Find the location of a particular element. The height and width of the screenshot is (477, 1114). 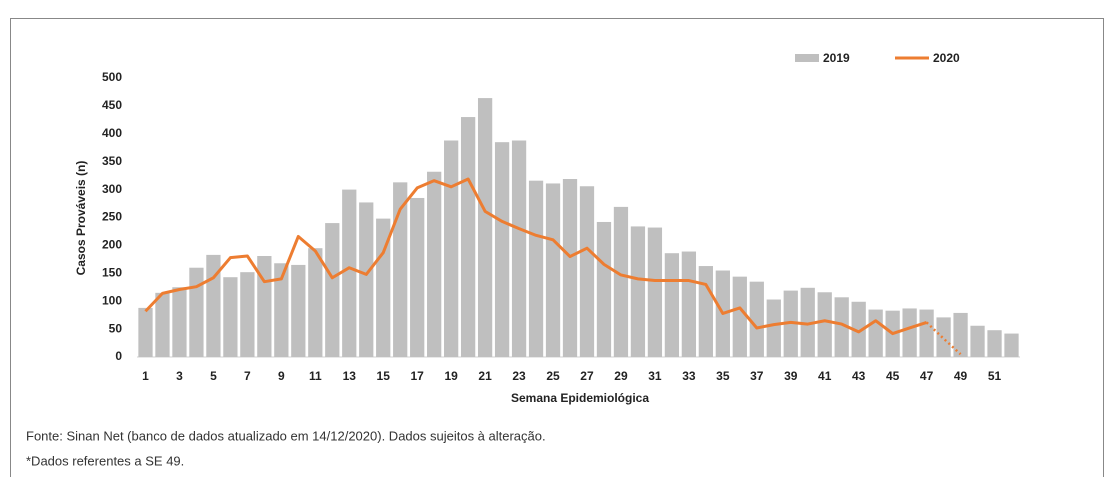

x-tick-label: 27 is located at coordinates (587, 376).